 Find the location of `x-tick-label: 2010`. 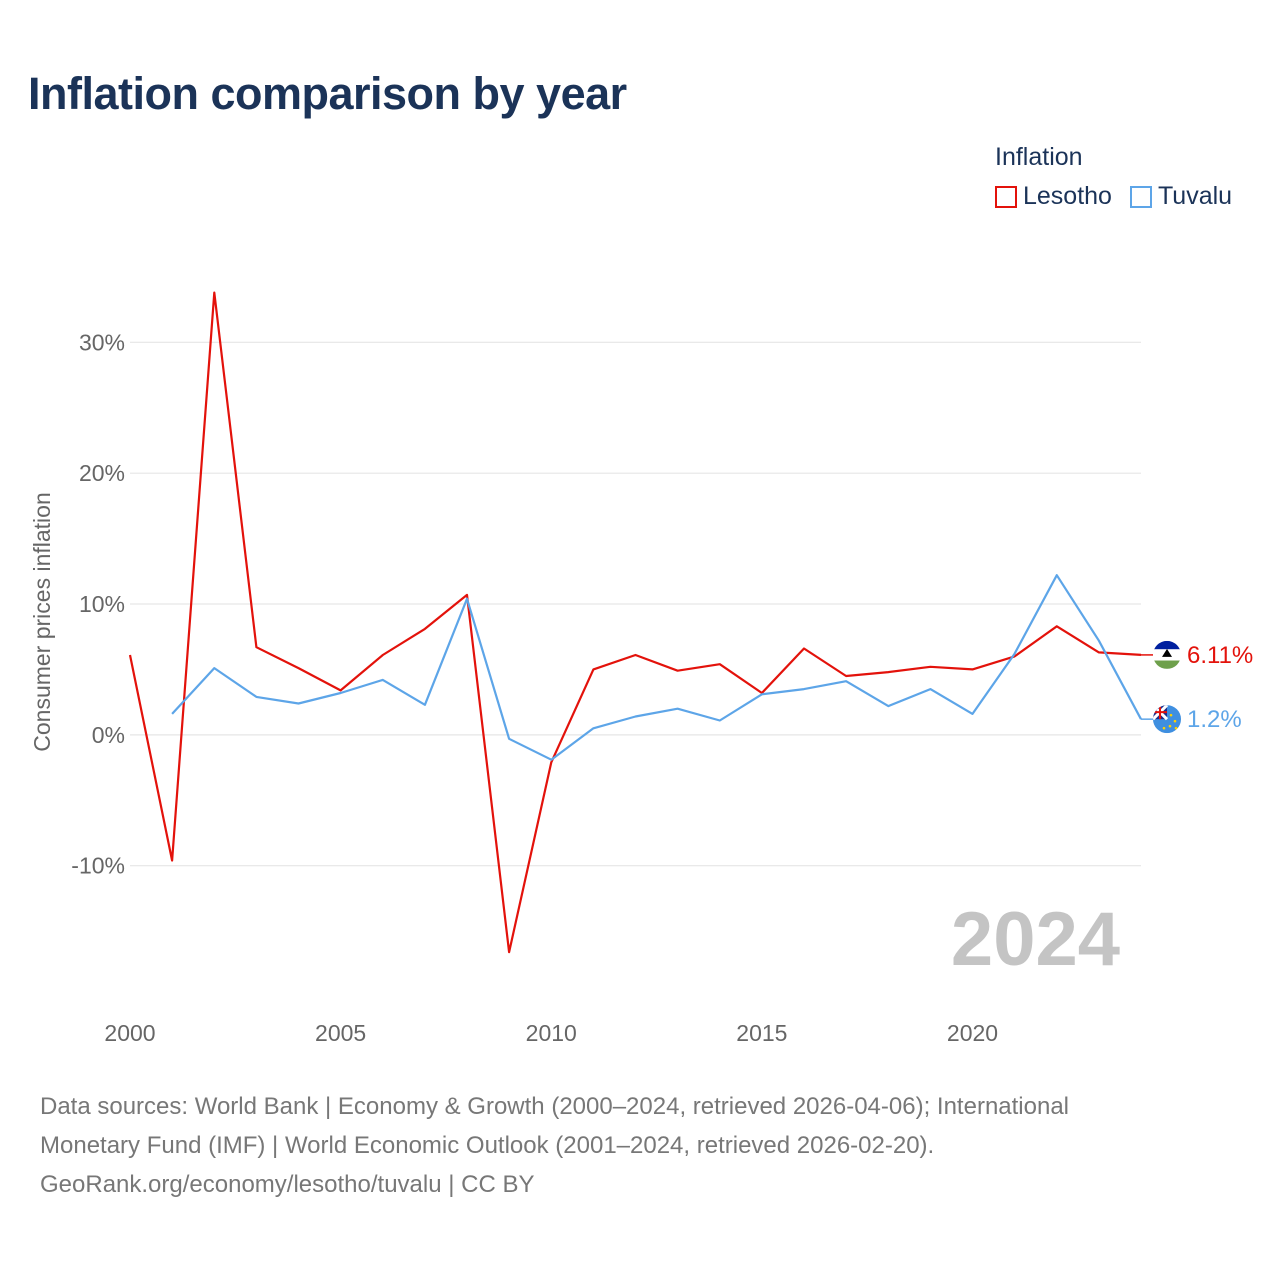

x-tick-label: 2010 is located at coordinates (551, 1033).